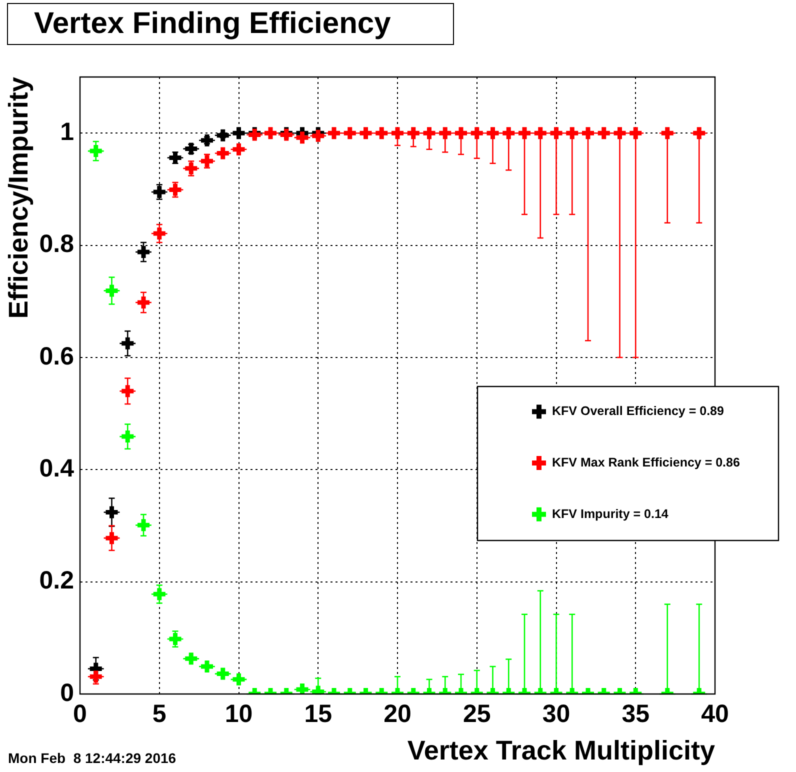 The width and height of the screenshot is (796, 772). What do you see at coordinates (56, 468) in the screenshot?
I see `y-tick-label: 0.4` at bounding box center [56, 468].